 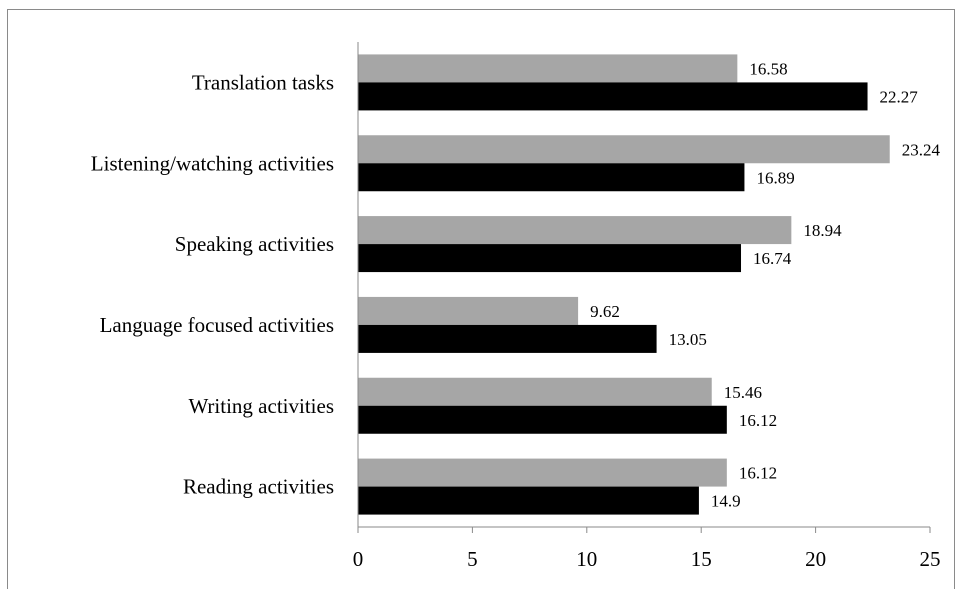 I want to click on x-tick-label: 15, so click(x=701, y=559).